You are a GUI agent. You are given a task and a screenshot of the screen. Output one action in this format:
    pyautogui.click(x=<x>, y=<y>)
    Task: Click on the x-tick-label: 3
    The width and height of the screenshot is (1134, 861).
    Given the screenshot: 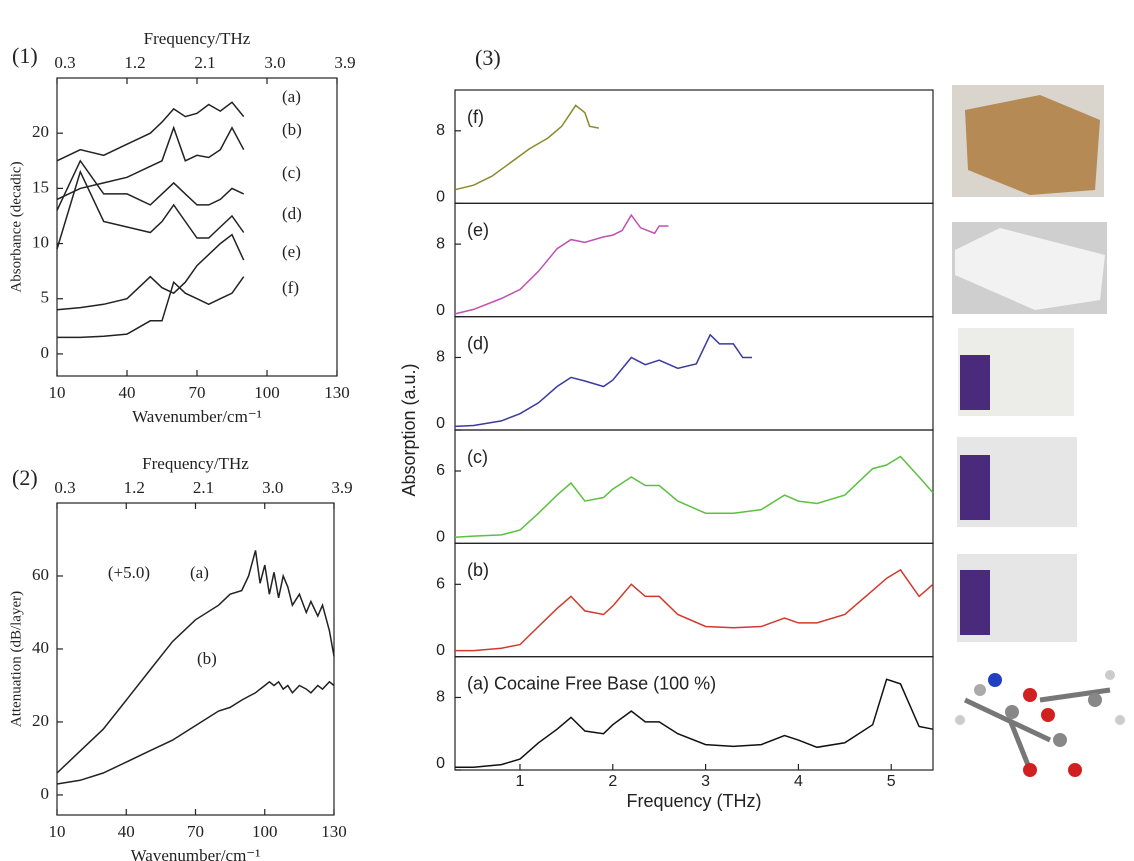 What is the action you would take?
    pyautogui.click(x=705, y=781)
    